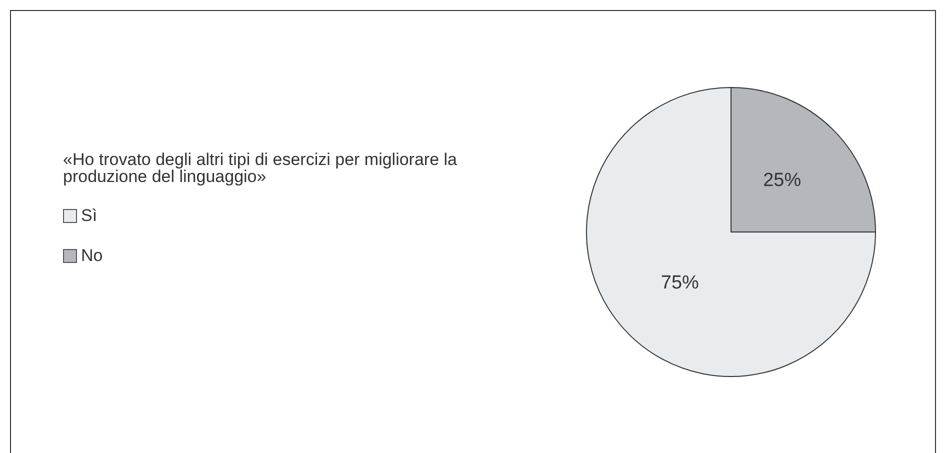 The width and height of the screenshot is (946, 453). Describe the element at coordinates (782, 181) in the screenshot. I see `data-label: 25%` at that location.